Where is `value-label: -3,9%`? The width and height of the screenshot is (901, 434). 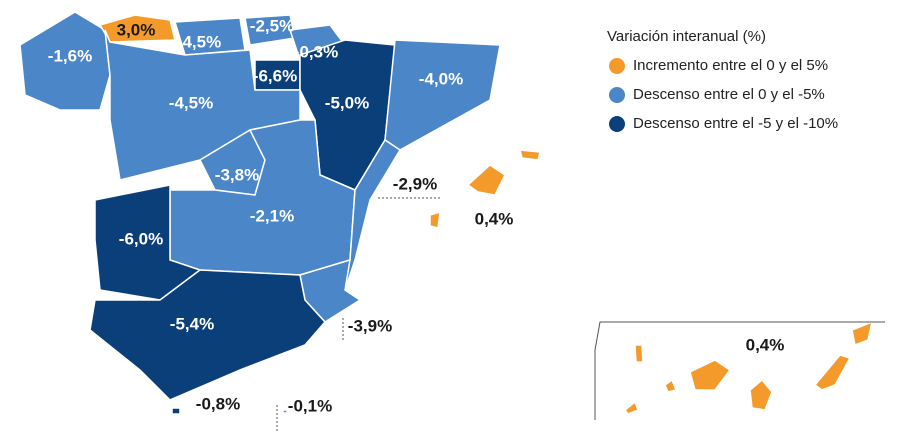 value-label: -3,9% is located at coordinates (370, 325).